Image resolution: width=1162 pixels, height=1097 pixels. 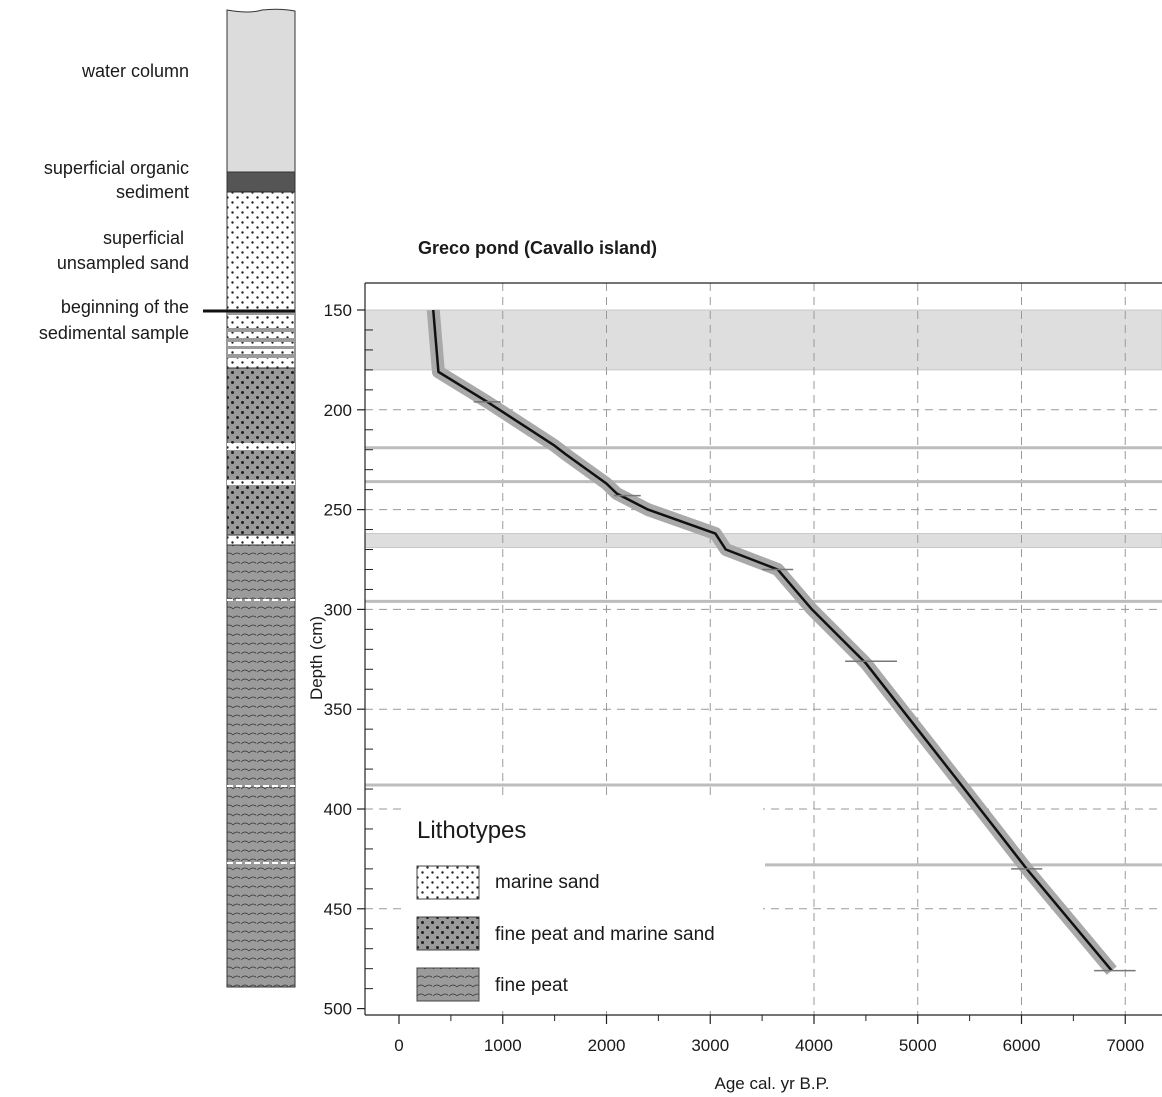 What do you see at coordinates (261, 182) in the screenshot?
I see `organic-sediment-unit` at bounding box center [261, 182].